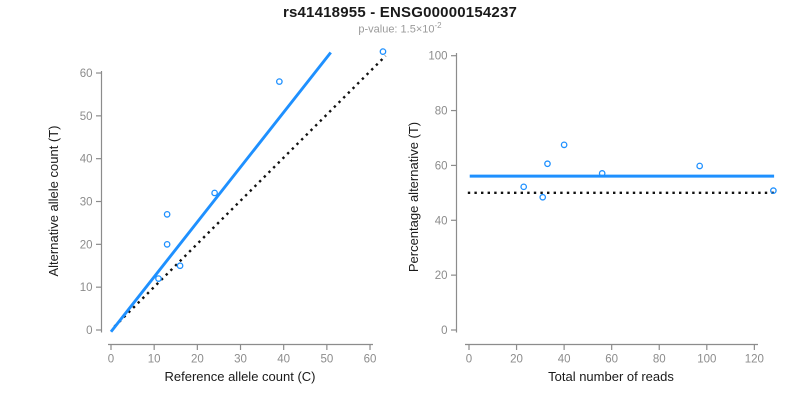 The height and width of the screenshot is (400, 800). I want to click on left-y-tick-label: 30, so click(86, 203).